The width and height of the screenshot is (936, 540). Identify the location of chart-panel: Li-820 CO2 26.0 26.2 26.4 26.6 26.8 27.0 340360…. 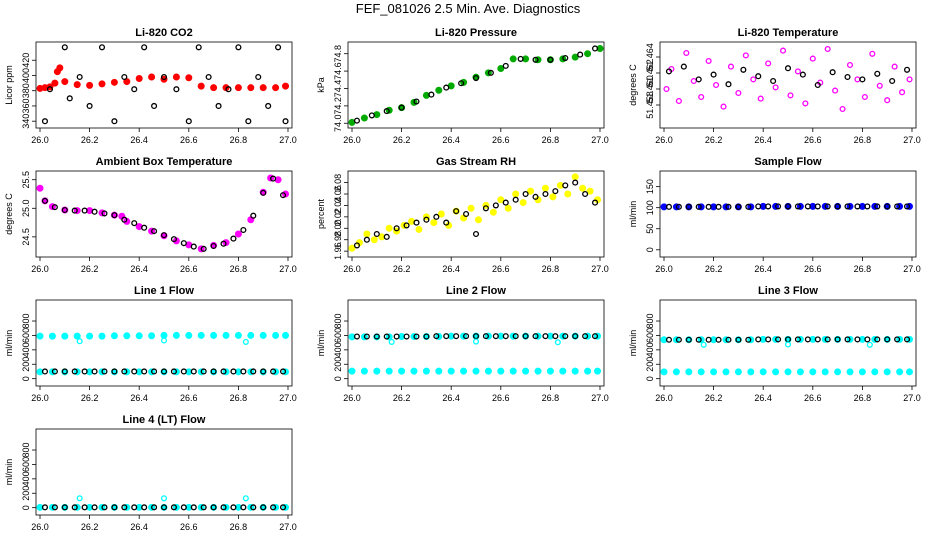
(150, 86).